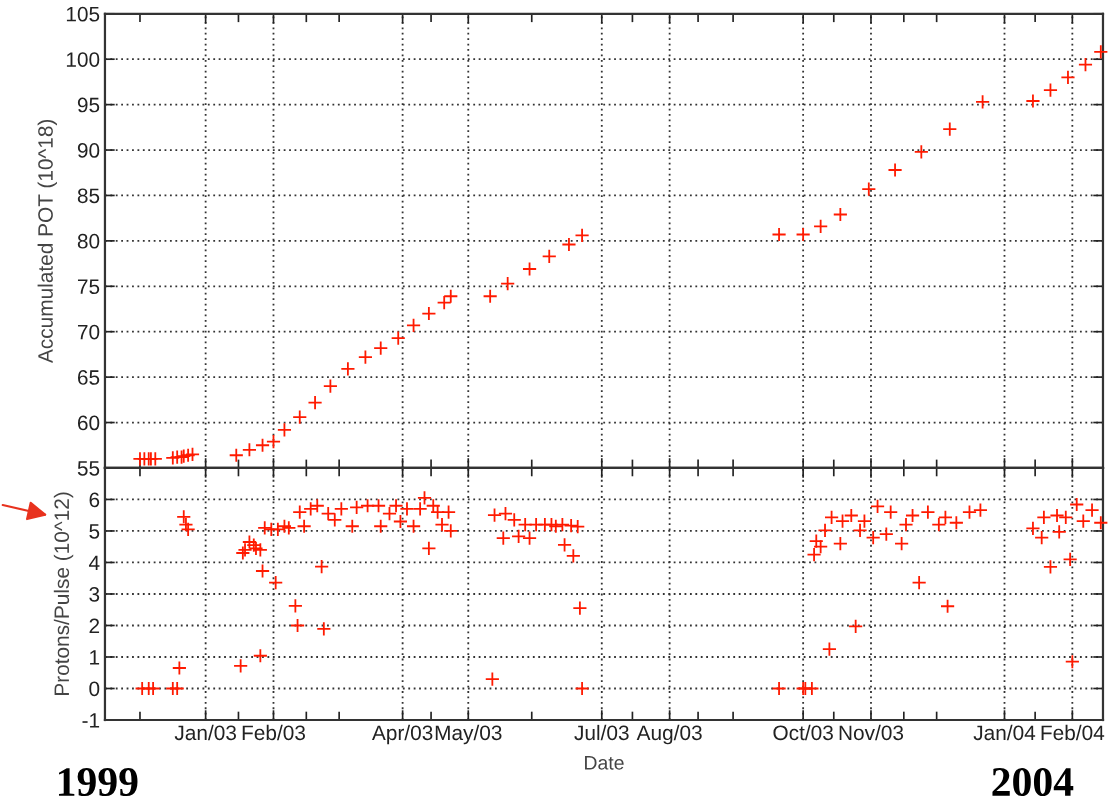  Describe the element at coordinates (273, 732) in the screenshot. I see `x-tick-label: Feb/03` at that location.